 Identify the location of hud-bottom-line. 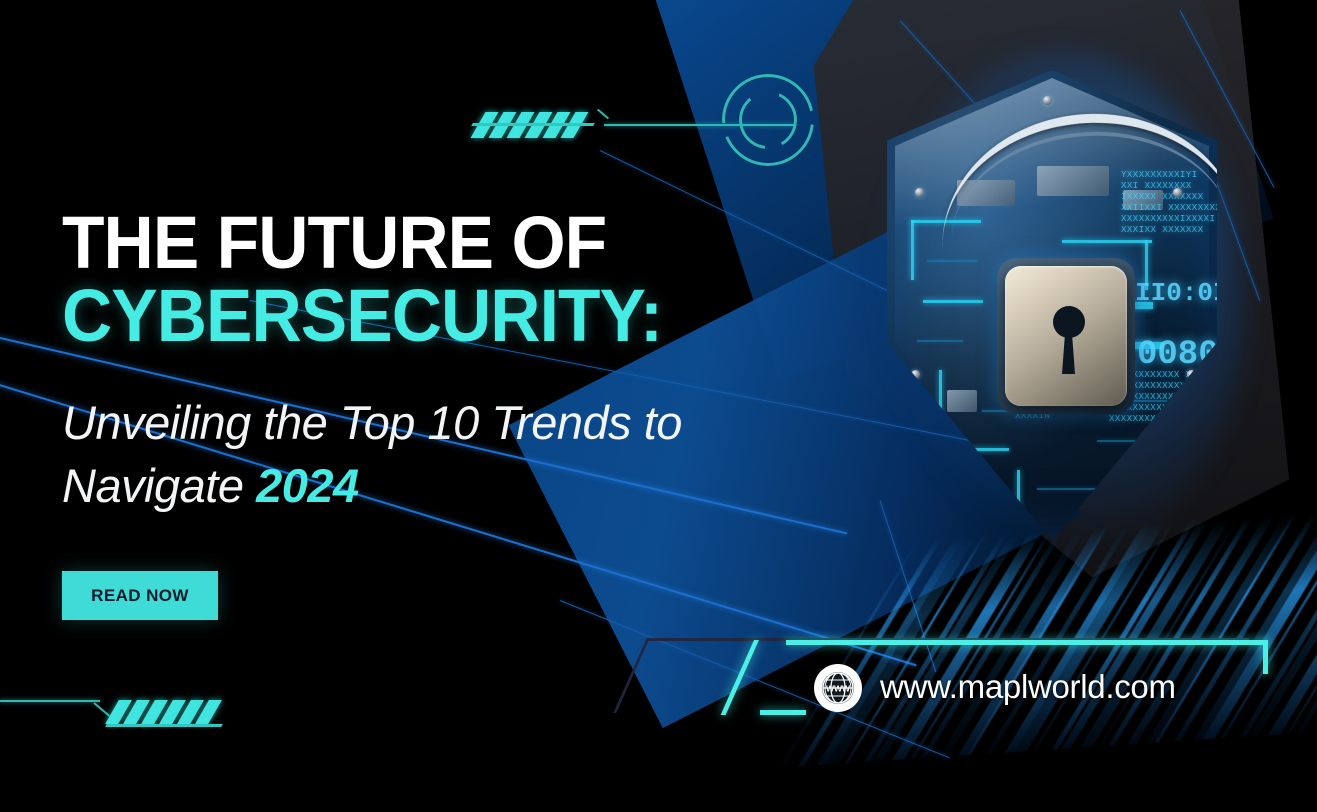
(50, 701).